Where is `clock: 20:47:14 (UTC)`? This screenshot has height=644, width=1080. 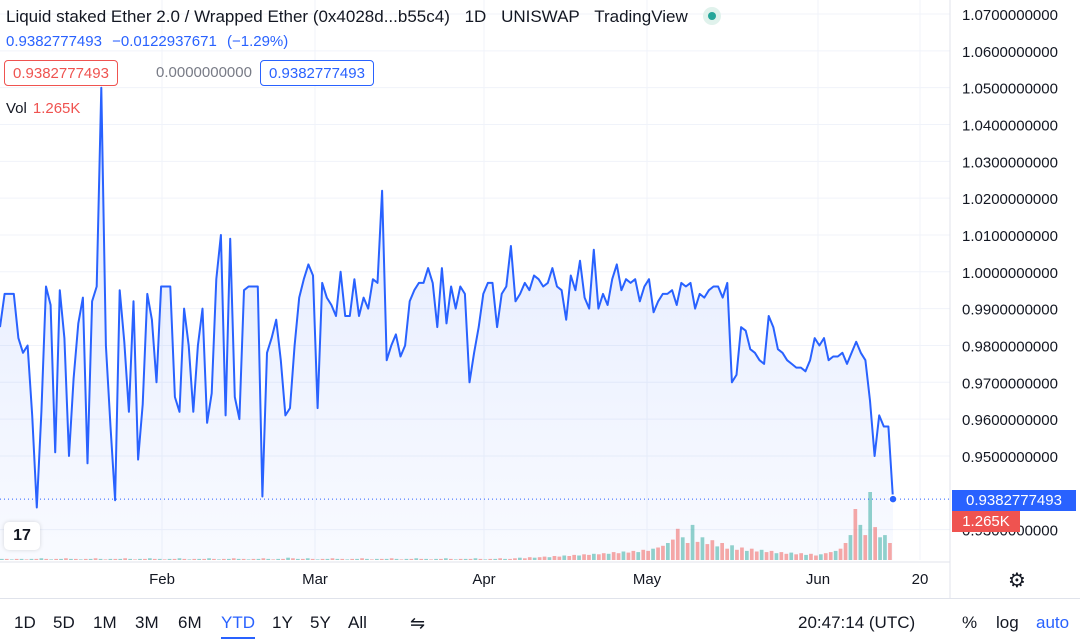 clock: 20:47:14 (UTC) is located at coordinates (857, 622).